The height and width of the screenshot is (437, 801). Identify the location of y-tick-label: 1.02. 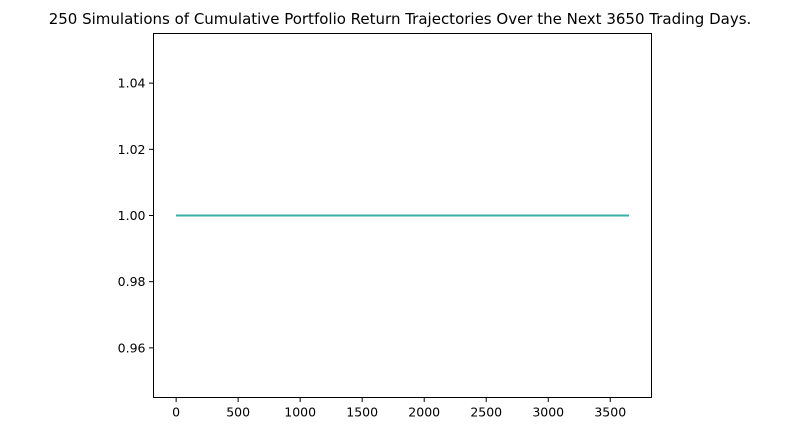
(132, 149).